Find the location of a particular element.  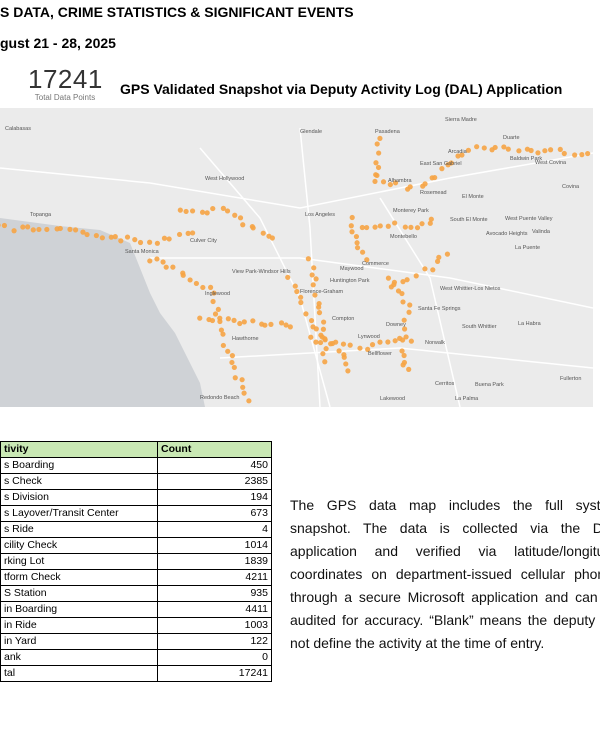

count-cell: 4 is located at coordinates (214, 529).